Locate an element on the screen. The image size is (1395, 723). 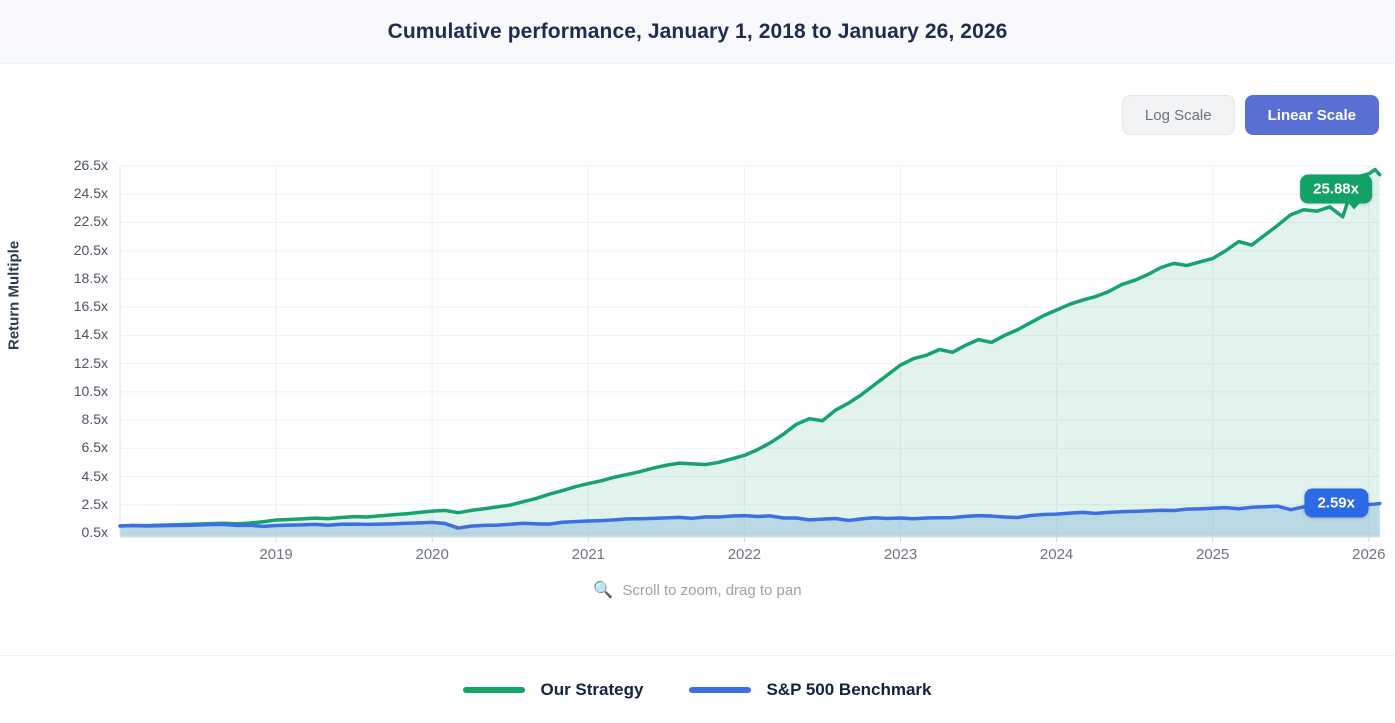
y-tick-label: 8.5x is located at coordinates (94, 419).